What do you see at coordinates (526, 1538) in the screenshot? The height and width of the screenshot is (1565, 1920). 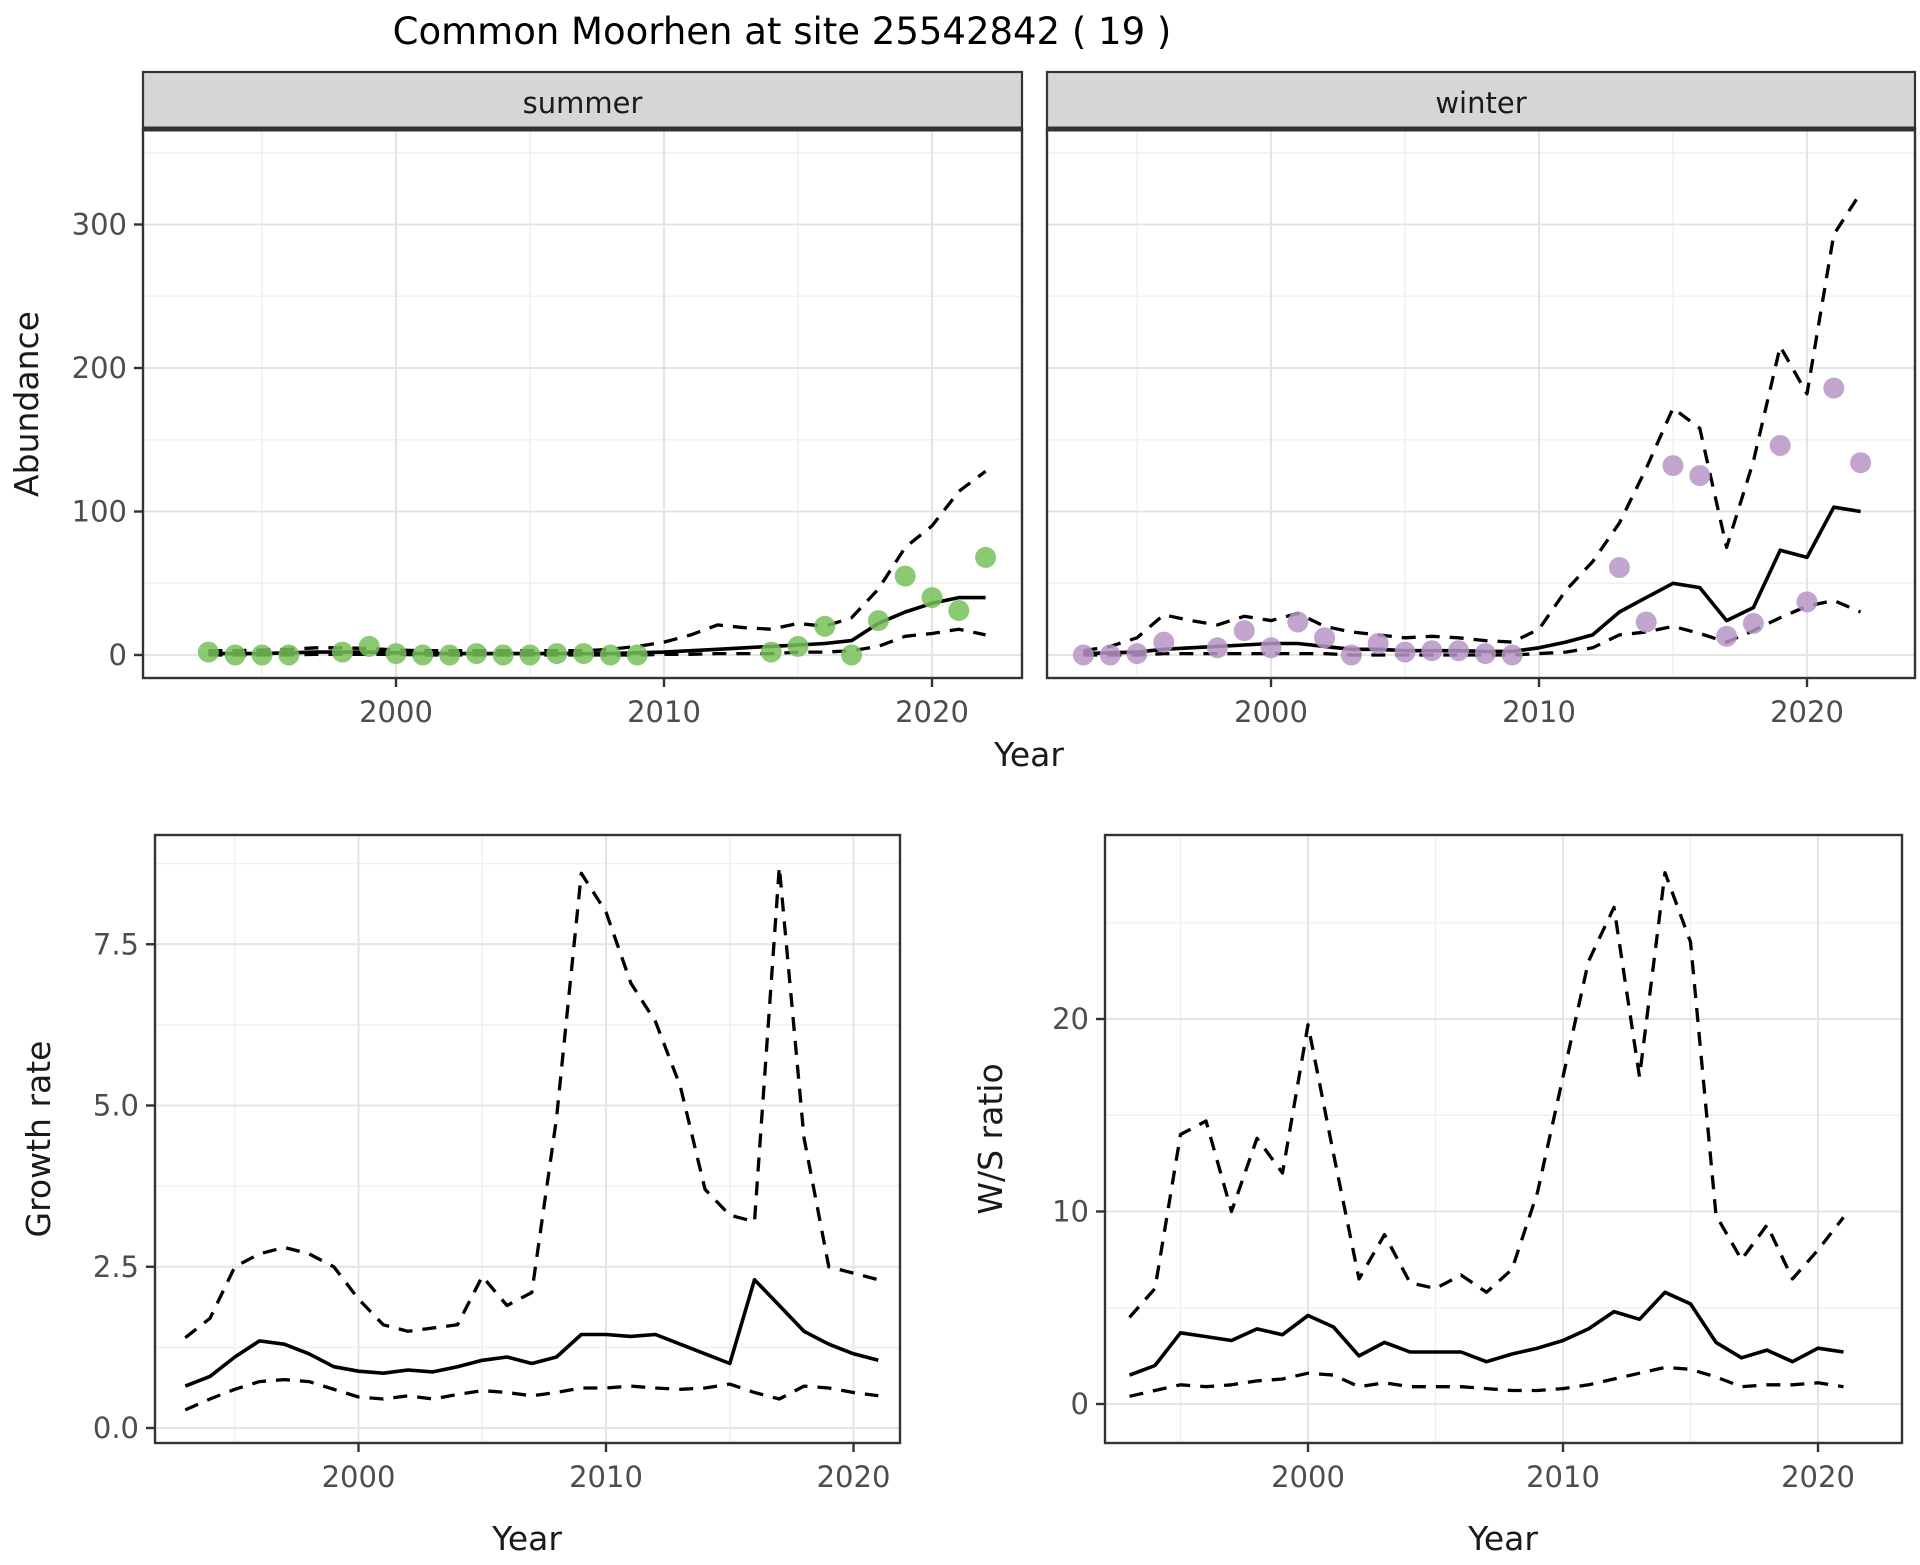 I see `x-axis-title-year-bottom-left: Year` at bounding box center [526, 1538].